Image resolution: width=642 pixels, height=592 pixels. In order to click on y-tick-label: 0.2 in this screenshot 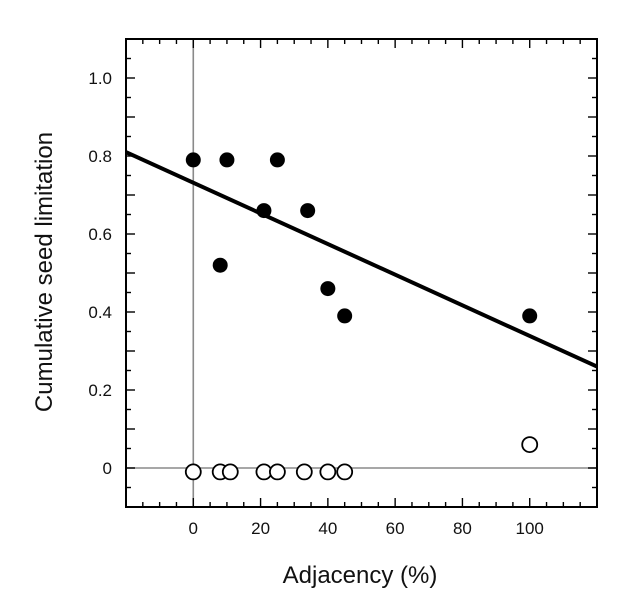, I will do `click(100, 390)`.